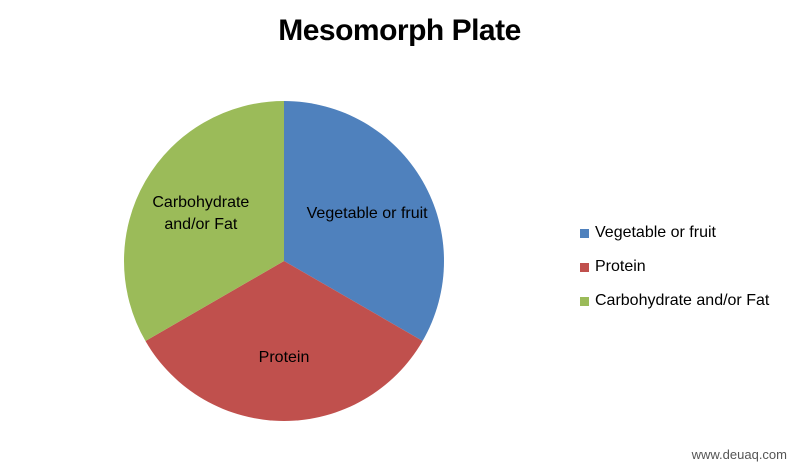 The width and height of the screenshot is (799, 466). I want to click on slice-label-vegetable-or-fruit: Vegetable or fruit, so click(368, 213).